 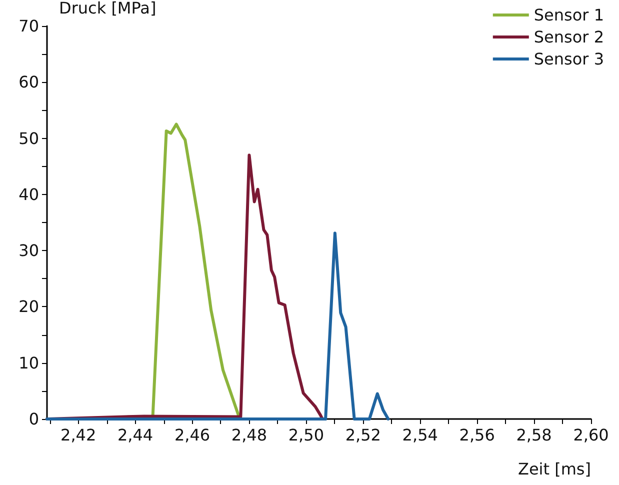 What do you see at coordinates (569, 59) in the screenshot?
I see `legend-label: Sensor 3` at bounding box center [569, 59].